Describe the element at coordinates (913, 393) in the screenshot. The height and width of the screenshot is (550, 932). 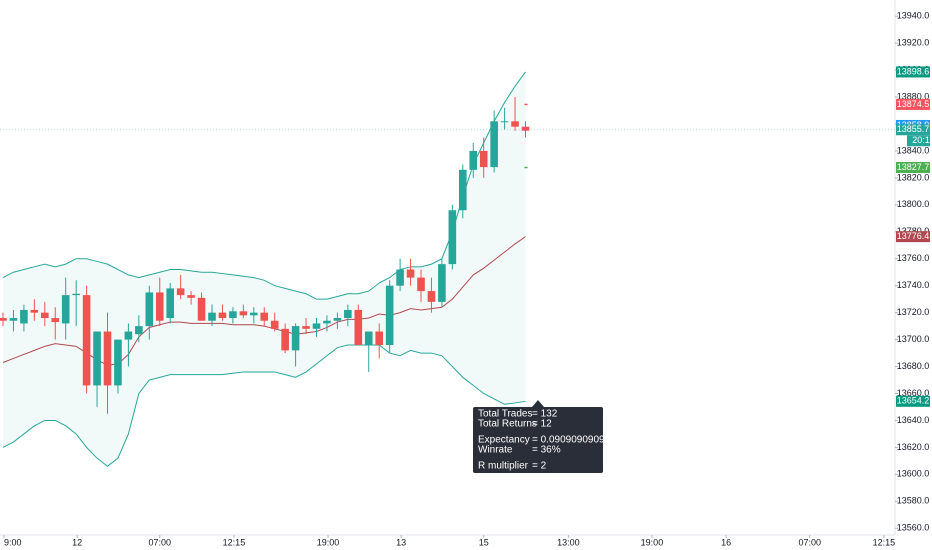
I see `y-tick-label: 13660.0` at that location.